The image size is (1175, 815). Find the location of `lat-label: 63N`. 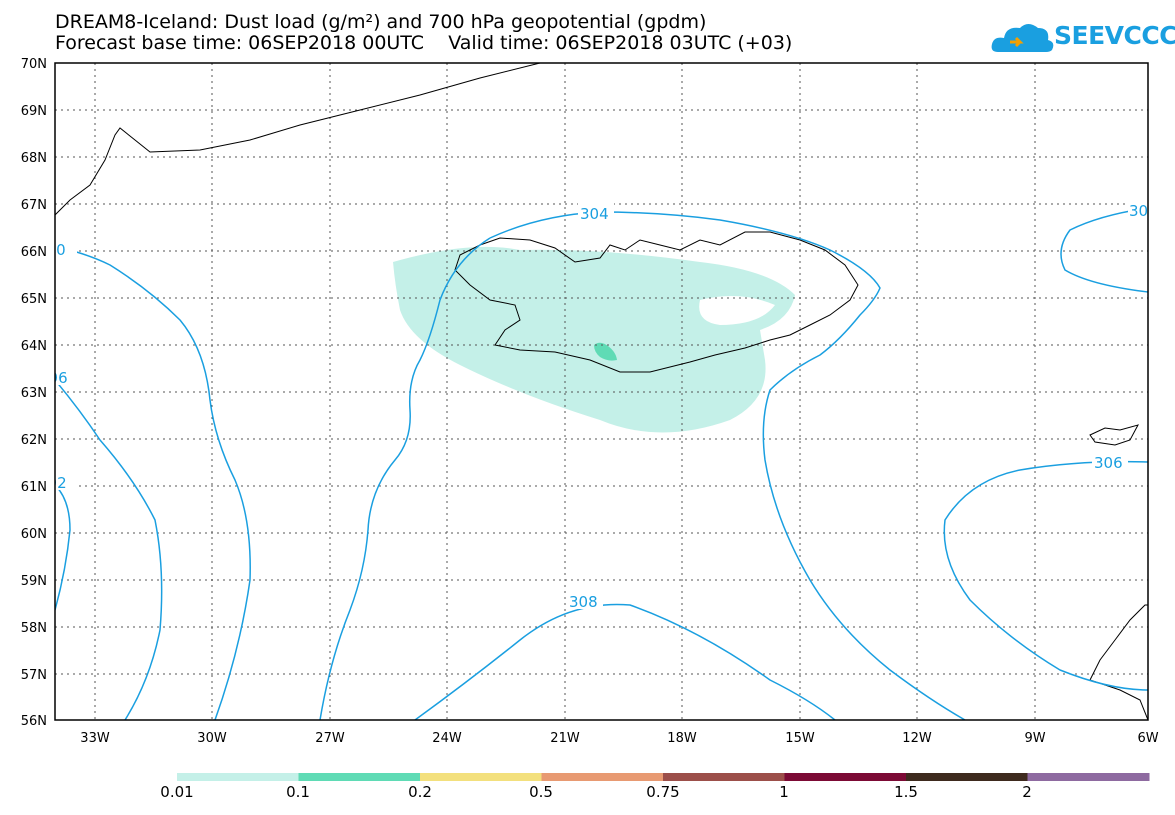

lat-label: 63N is located at coordinates (34, 393).